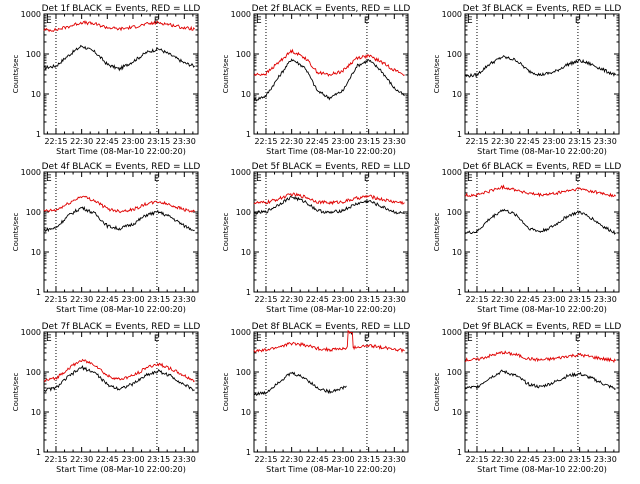 The height and width of the screenshot is (484, 640). I want to click on panel-title: Det 8f BLACK = Events, RED = LLD, so click(331, 327).